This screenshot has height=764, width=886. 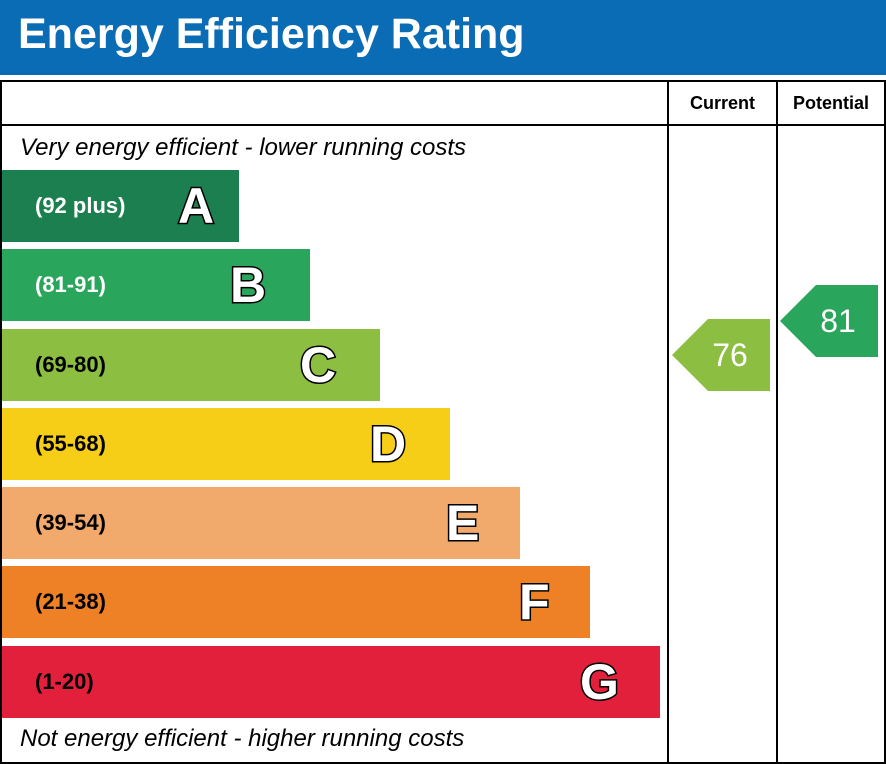 What do you see at coordinates (70, 522) in the screenshot?
I see `band-range-label: (39-54)` at bounding box center [70, 522].